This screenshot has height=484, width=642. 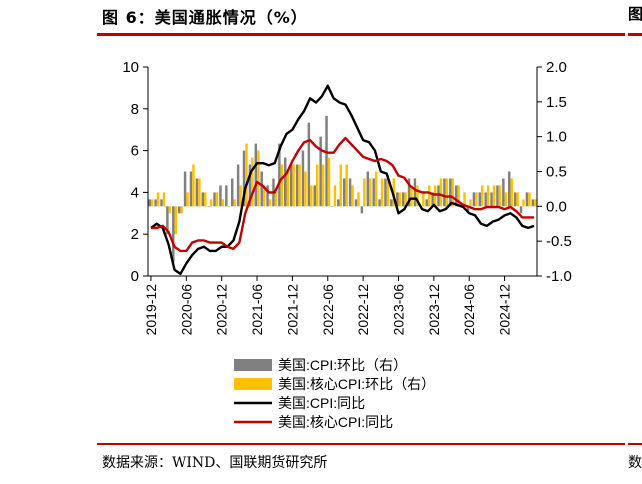 What do you see at coordinates (257, 310) in the screenshot?
I see `x-tick-label: 2021-06` at bounding box center [257, 310].